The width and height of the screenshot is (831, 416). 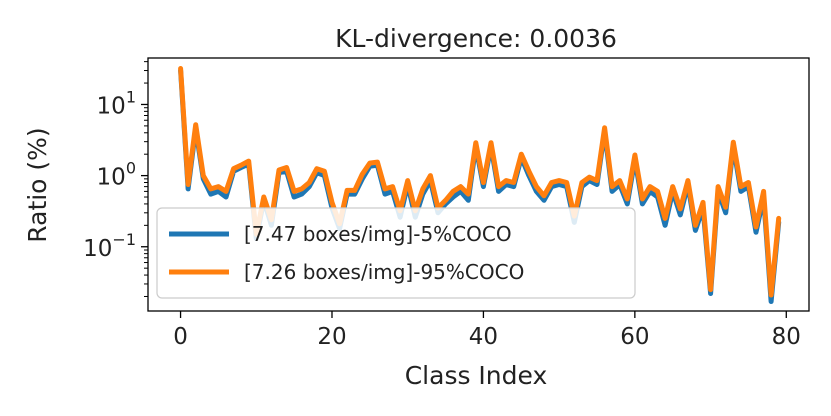 What do you see at coordinates (116, 175) in the screenshot?
I see `y-tick-label: 10⁰` at bounding box center [116, 175].